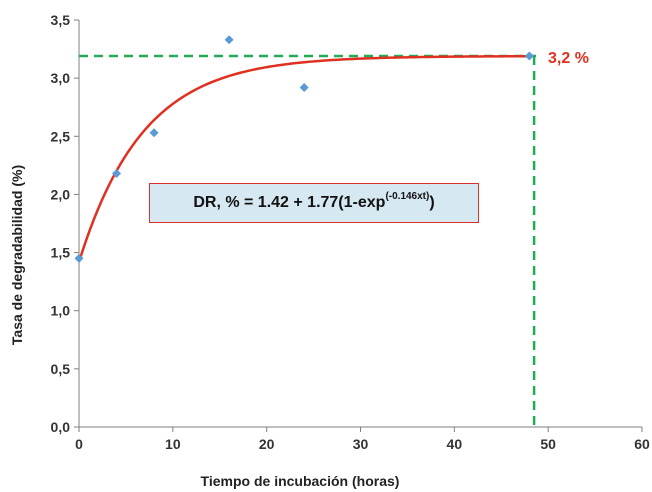 Image resolution: width=652 pixels, height=492 pixels. What do you see at coordinates (17, 255) in the screenshot?
I see `y-axis-title: Tasa de degradabilidad (%)` at bounding box center [17, 255].